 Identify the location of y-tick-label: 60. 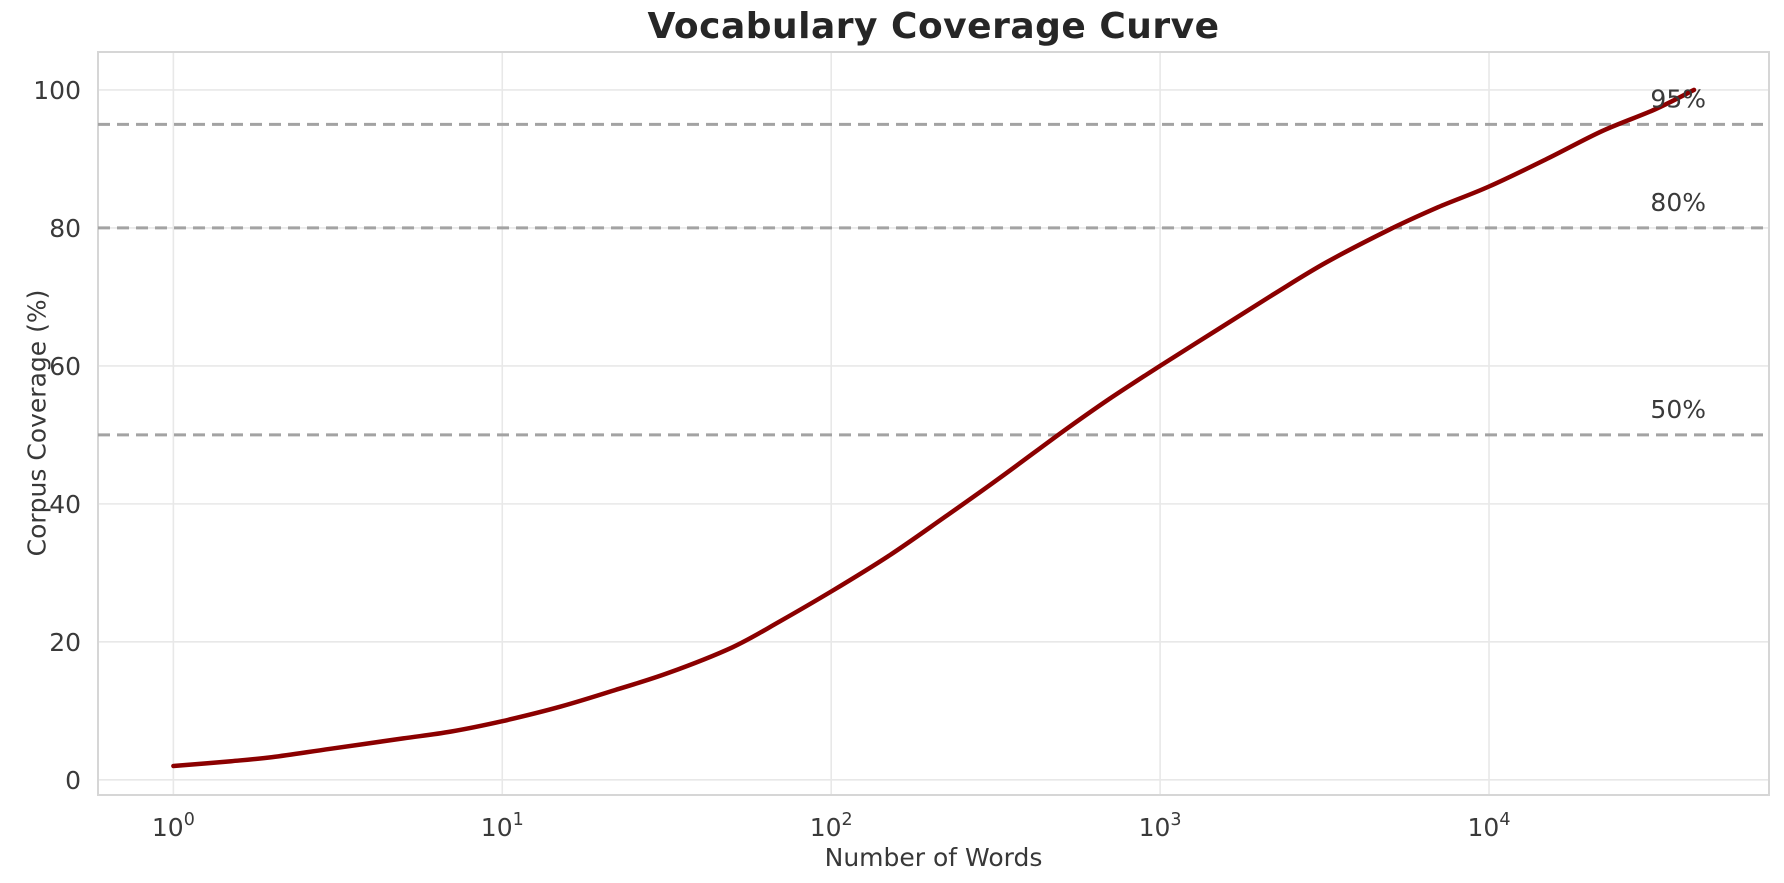
(65, 366).